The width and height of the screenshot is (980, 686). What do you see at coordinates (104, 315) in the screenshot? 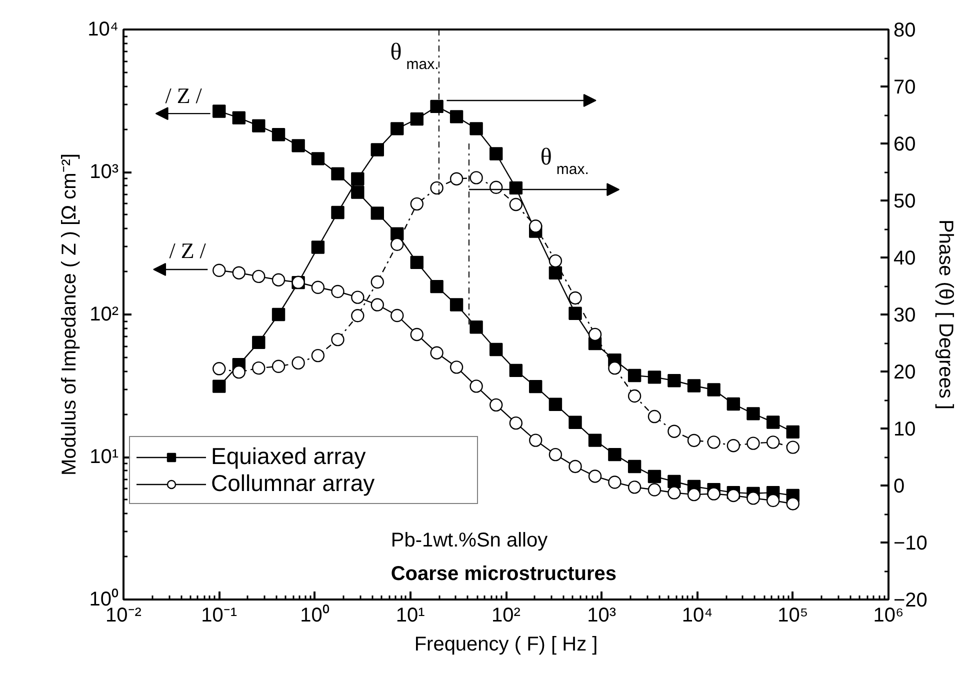
I see `y-tick-label: 10²` at bounding box center [104, 315].